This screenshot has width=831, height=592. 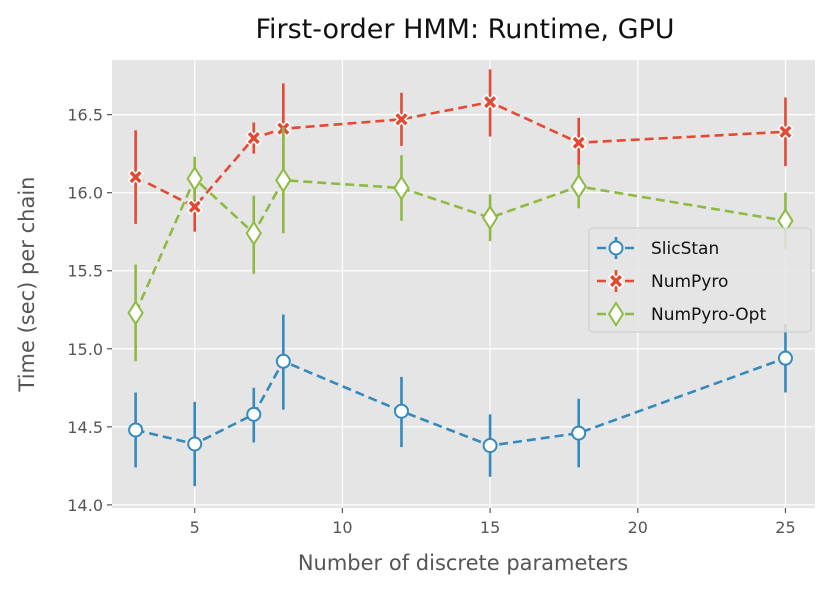 What do you see at coordinates (195, 527) in the screenshot?
I see `x-tick-label: 5` at bounding box center [195, 527].